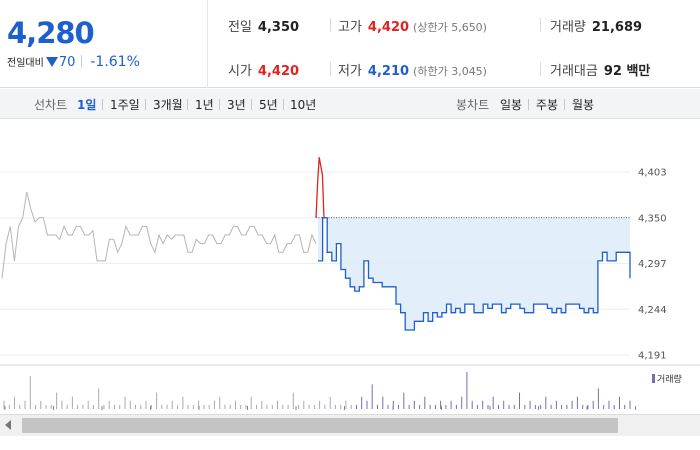 The width and height of the screenshot is (700, 450). Describe the element at coordinates (652, 356) in the screenshot. I see `y-tick-label: 4,191` at that location.